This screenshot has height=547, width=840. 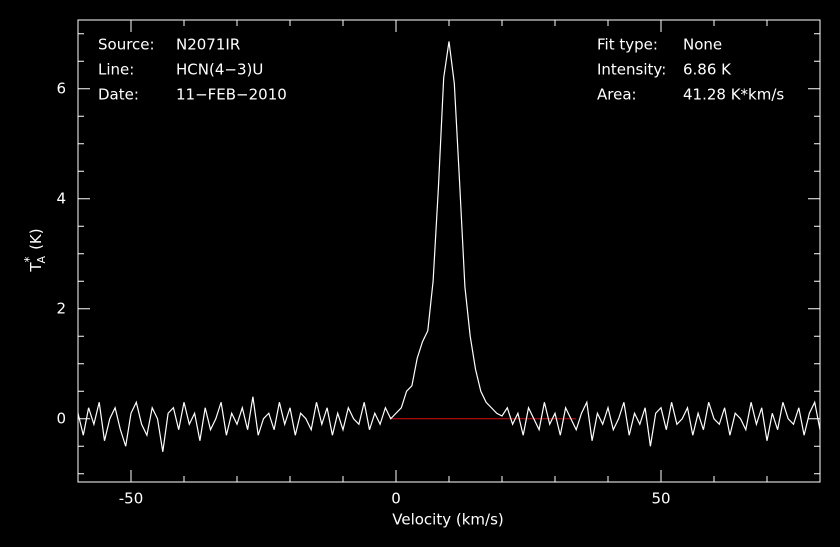 What do you see at coordinates (733, 95) in the screenshot?
I see `annotation-value: 41.28 K*km/s` at bounding box center [733, 95].